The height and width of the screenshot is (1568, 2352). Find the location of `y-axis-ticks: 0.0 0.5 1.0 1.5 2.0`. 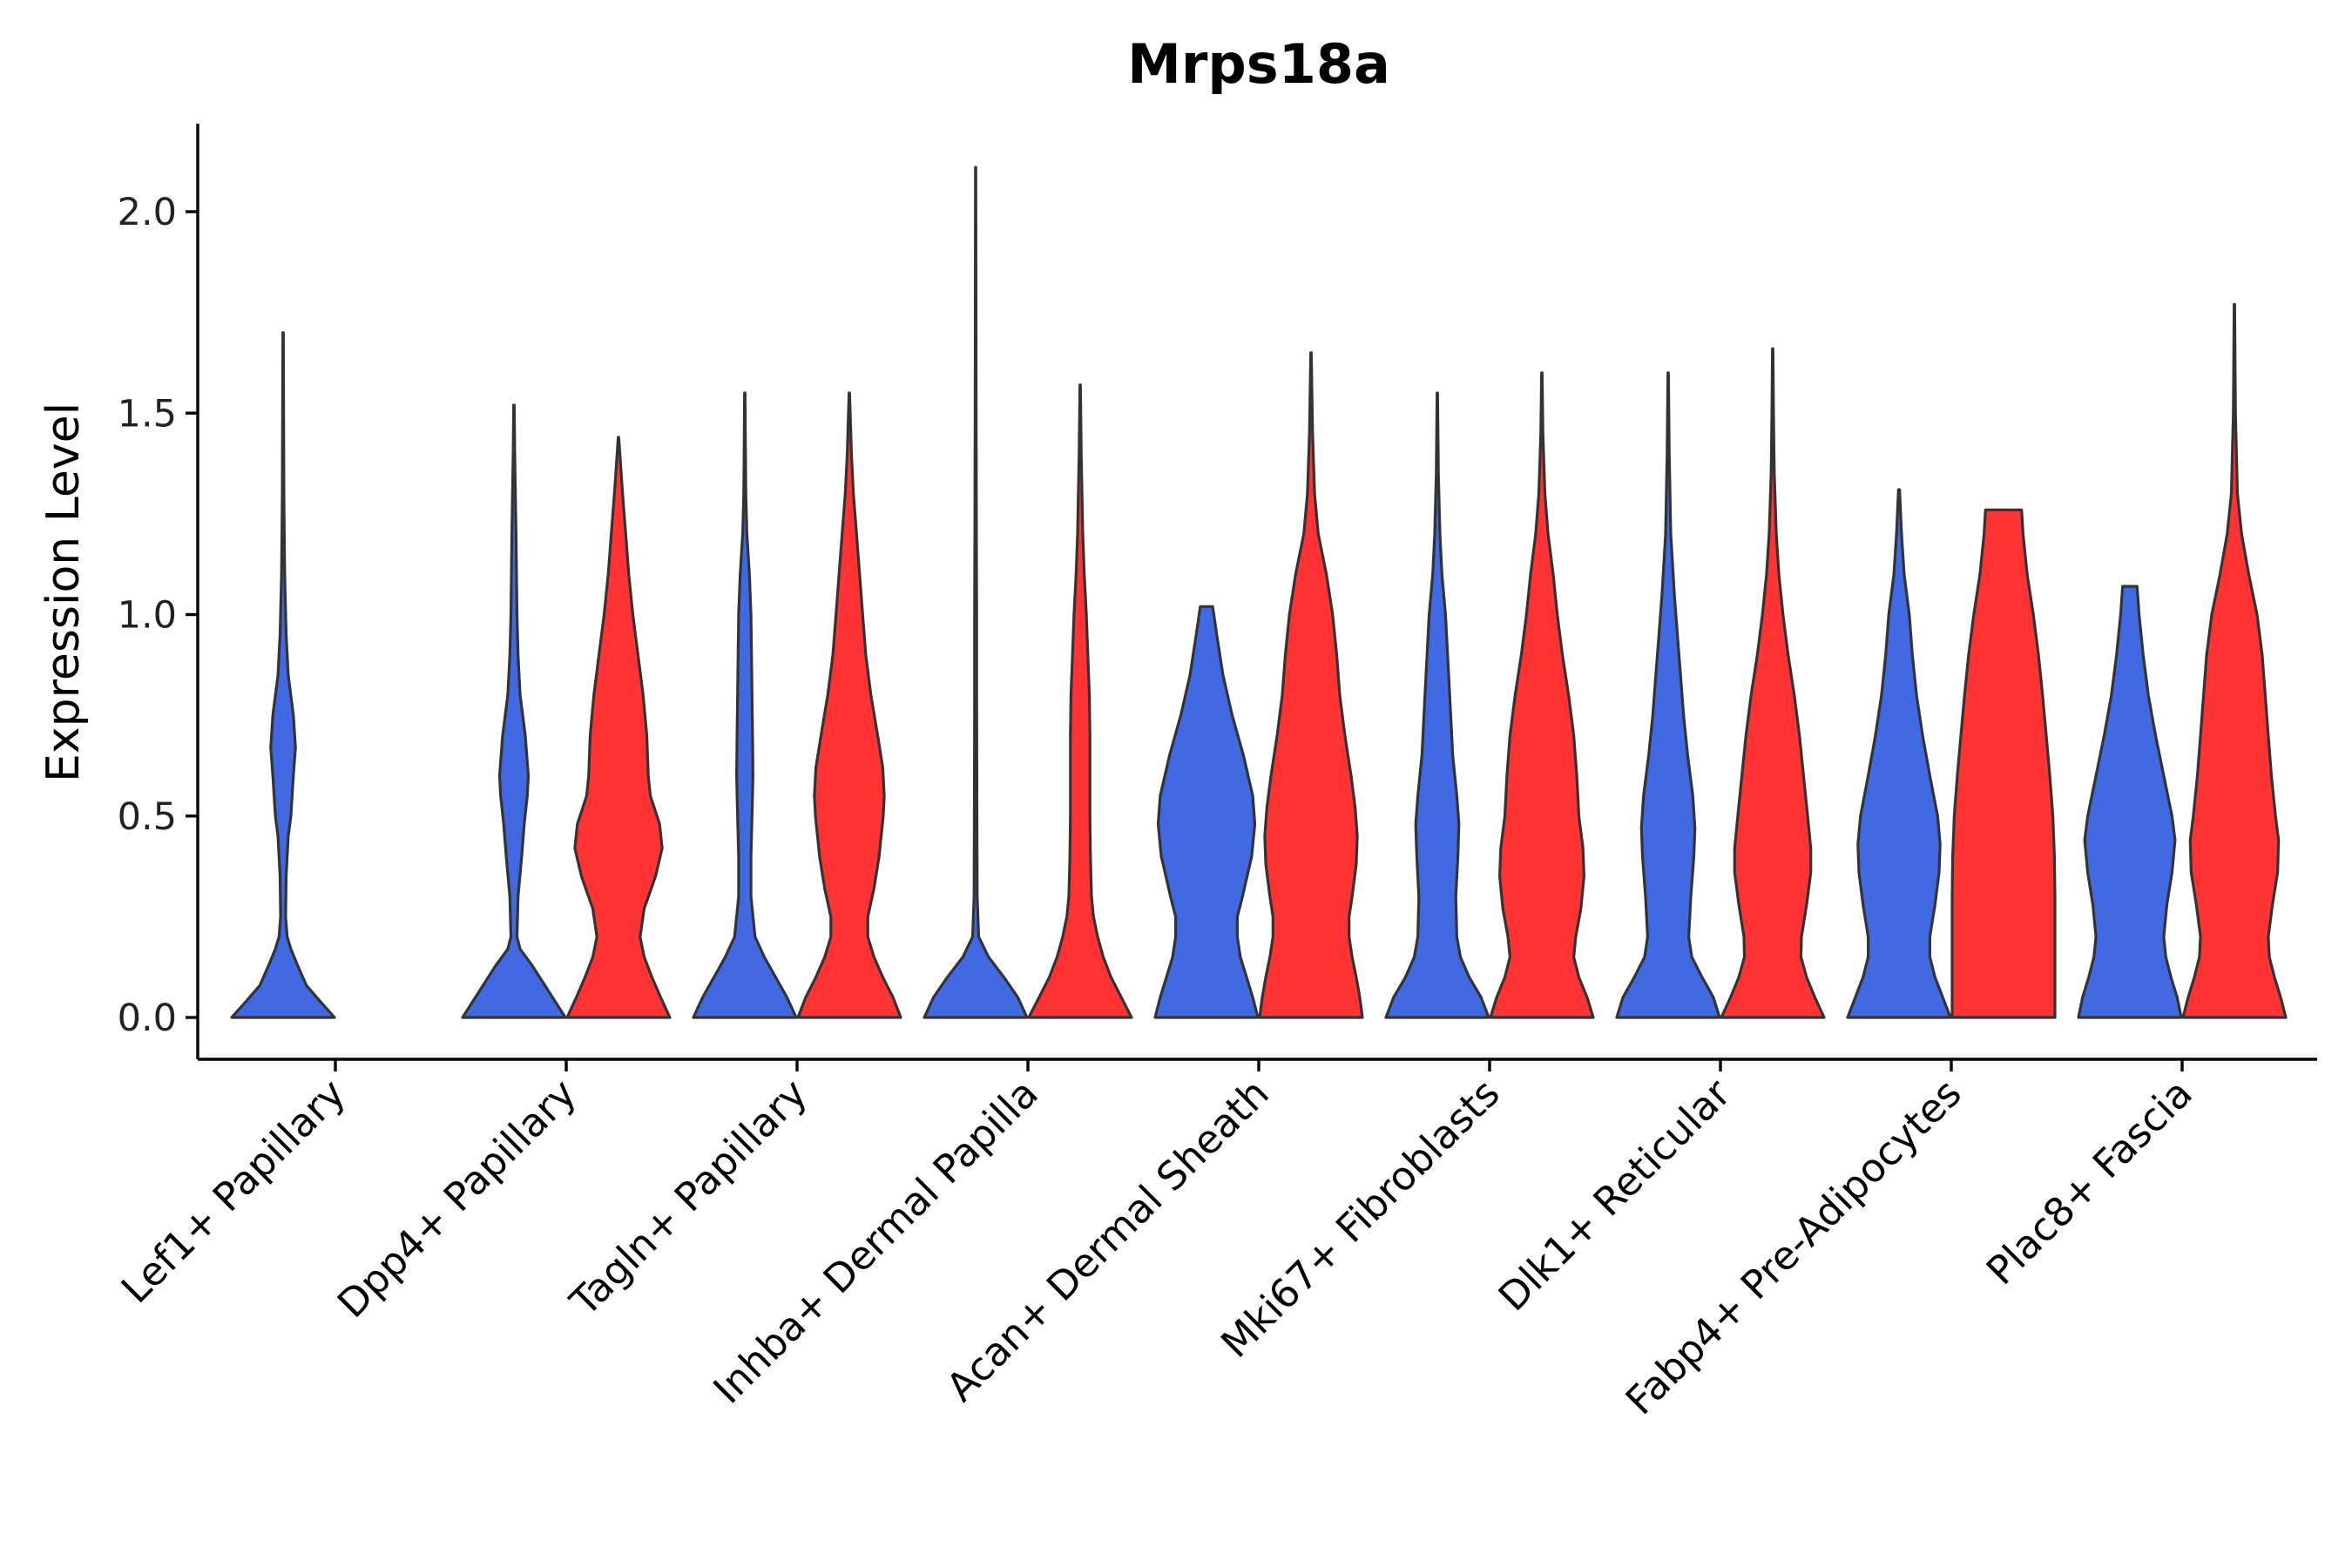

y-axis-ticks: 0.0 0.5 1.0 1.5 2.0 is located at coordinates (158, 615).